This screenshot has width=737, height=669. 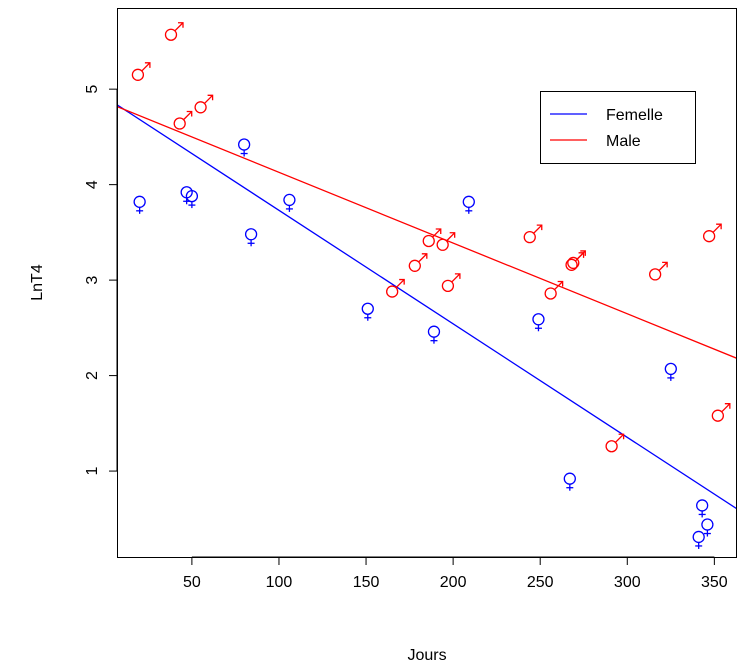 I want to click on y-tick-label: 1, so click(x=92, y=471).